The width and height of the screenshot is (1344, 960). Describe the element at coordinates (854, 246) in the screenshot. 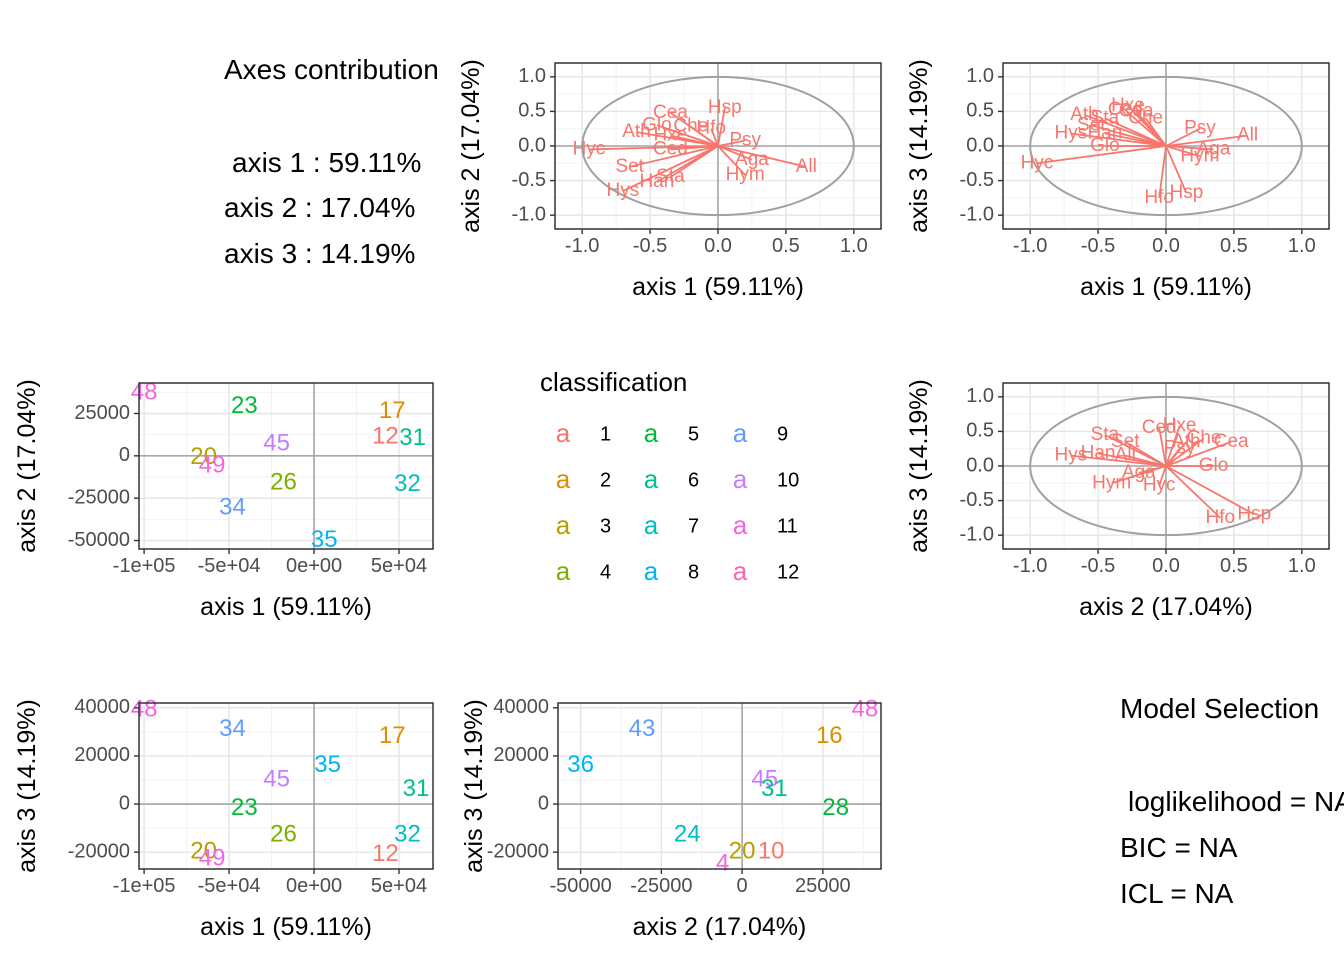

I see `x-tick-label: 1.0` at that location.